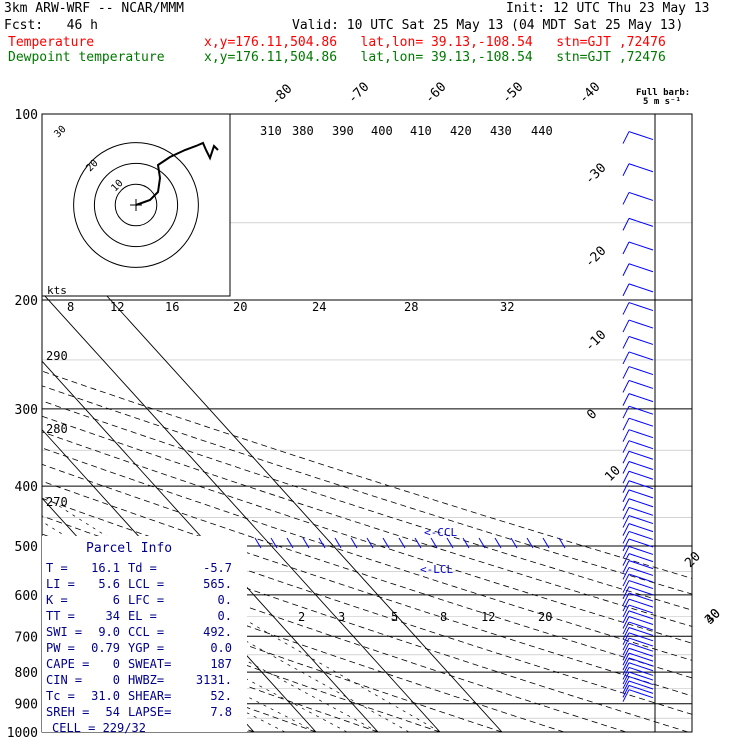 This screenshot has height=740, width=740. What do you see at coordinates (57, 568) in the screenshot?
I see `parcel-info-cell: T =` at bounding box center [57, 568].